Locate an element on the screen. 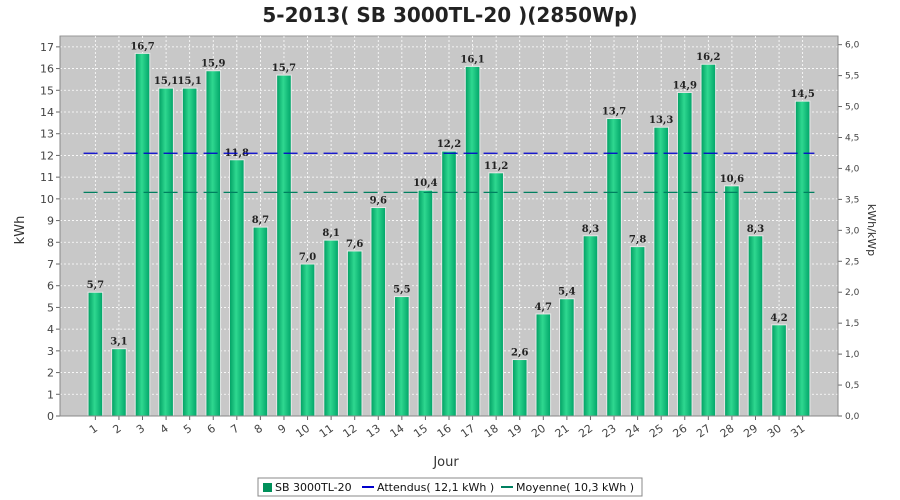  y-right-tick-label: 5,0 is located at coordinates (852, 108).